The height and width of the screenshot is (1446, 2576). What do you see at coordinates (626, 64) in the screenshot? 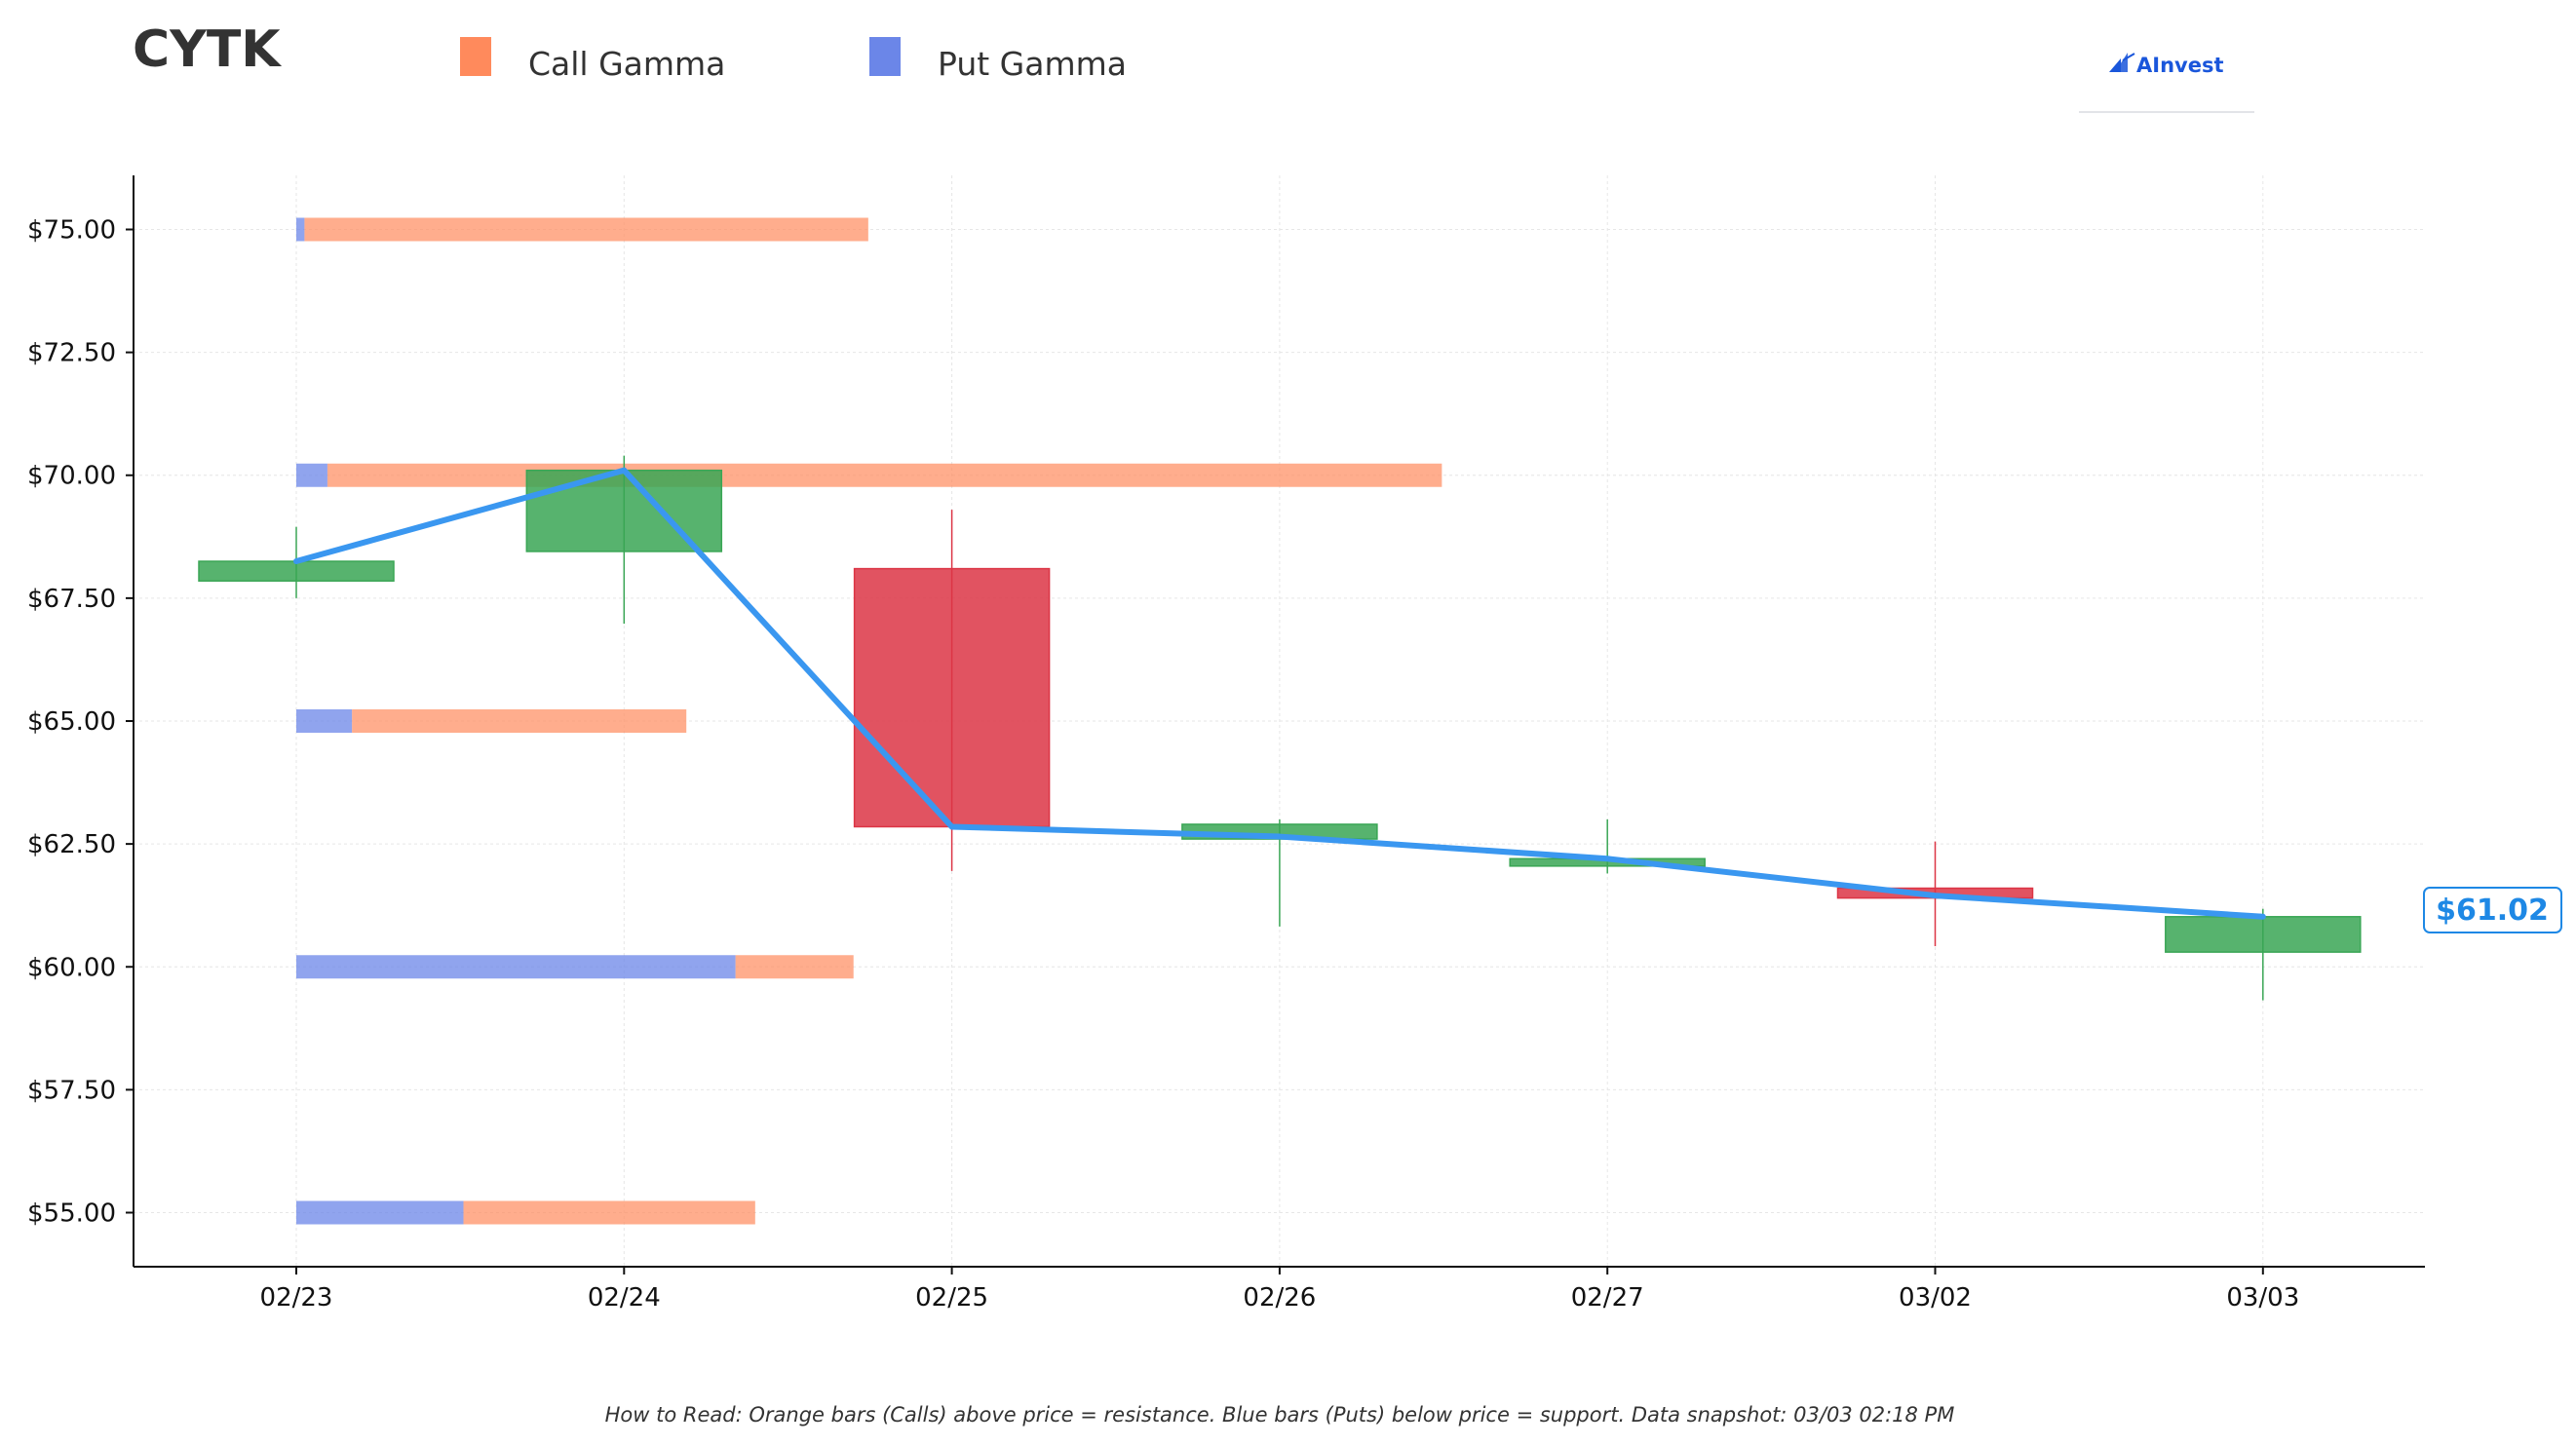
I see `legend-call-label: Call Gamma` at bounding box center [626, 64].